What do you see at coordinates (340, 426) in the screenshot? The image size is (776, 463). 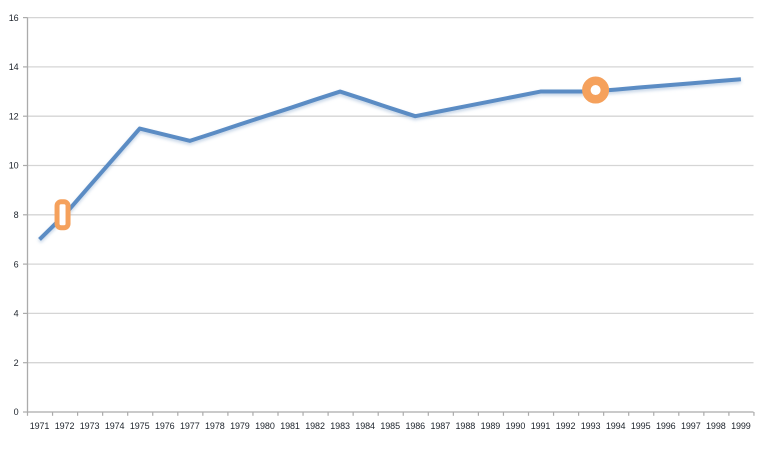 I see `x-axis-label: 1983` at bounding box center [340, 426].